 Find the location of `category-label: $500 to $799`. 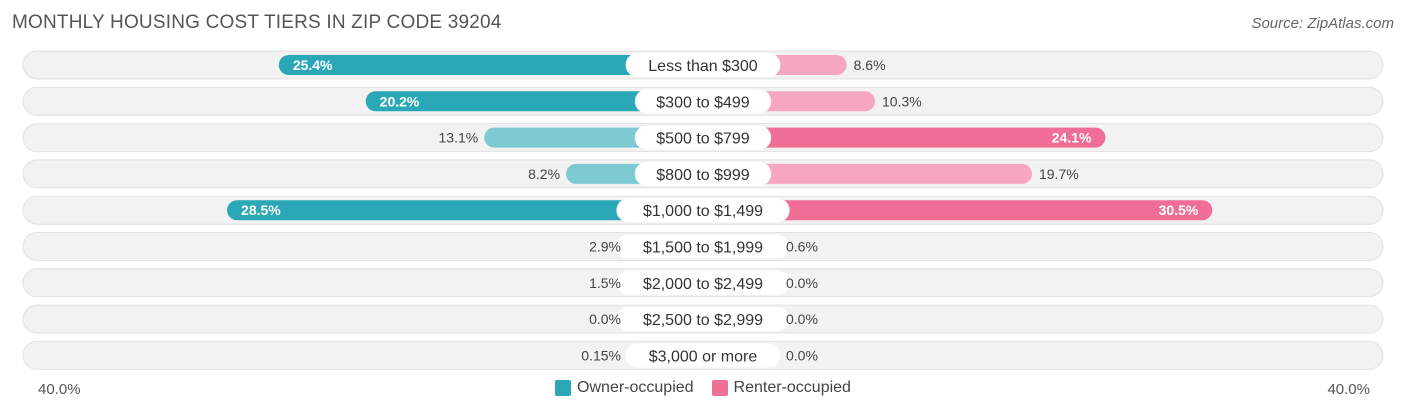

category-label: $500 to $799 is located at coordinates (703, 139).